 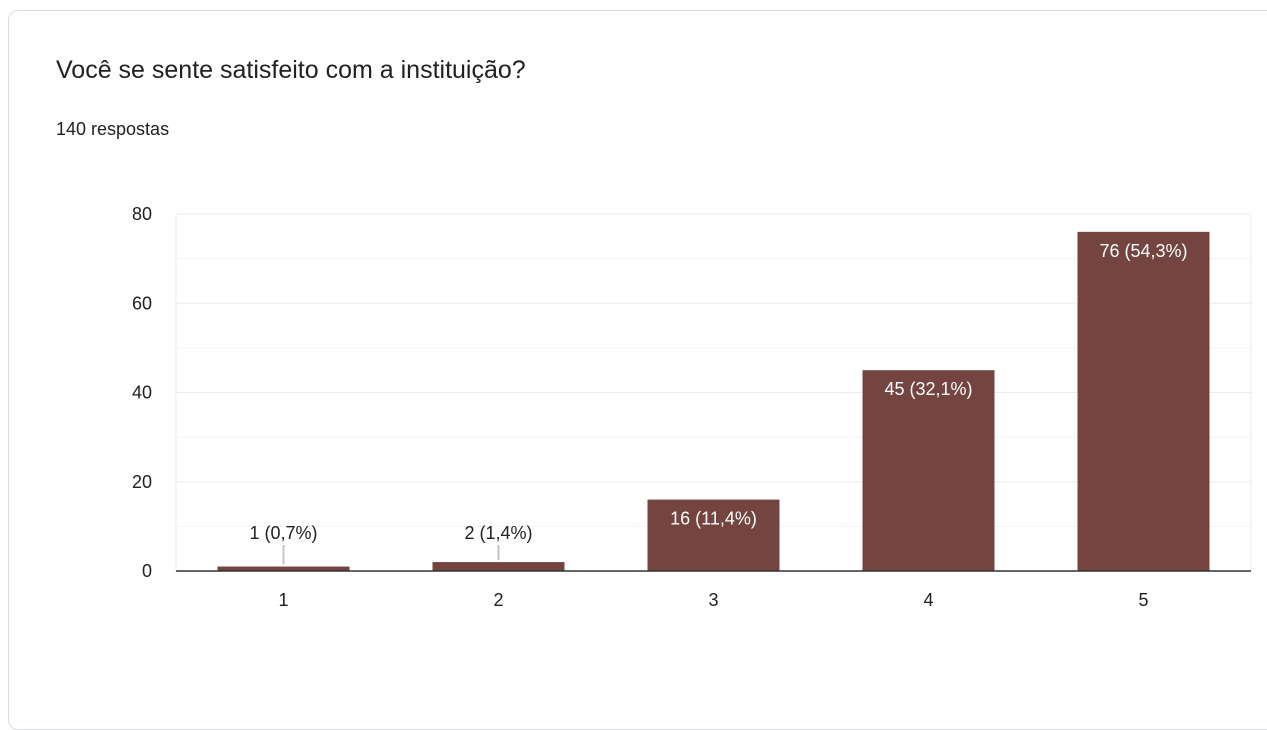 I want to click on y-tick-label: 60, so click(x=142, y=303).